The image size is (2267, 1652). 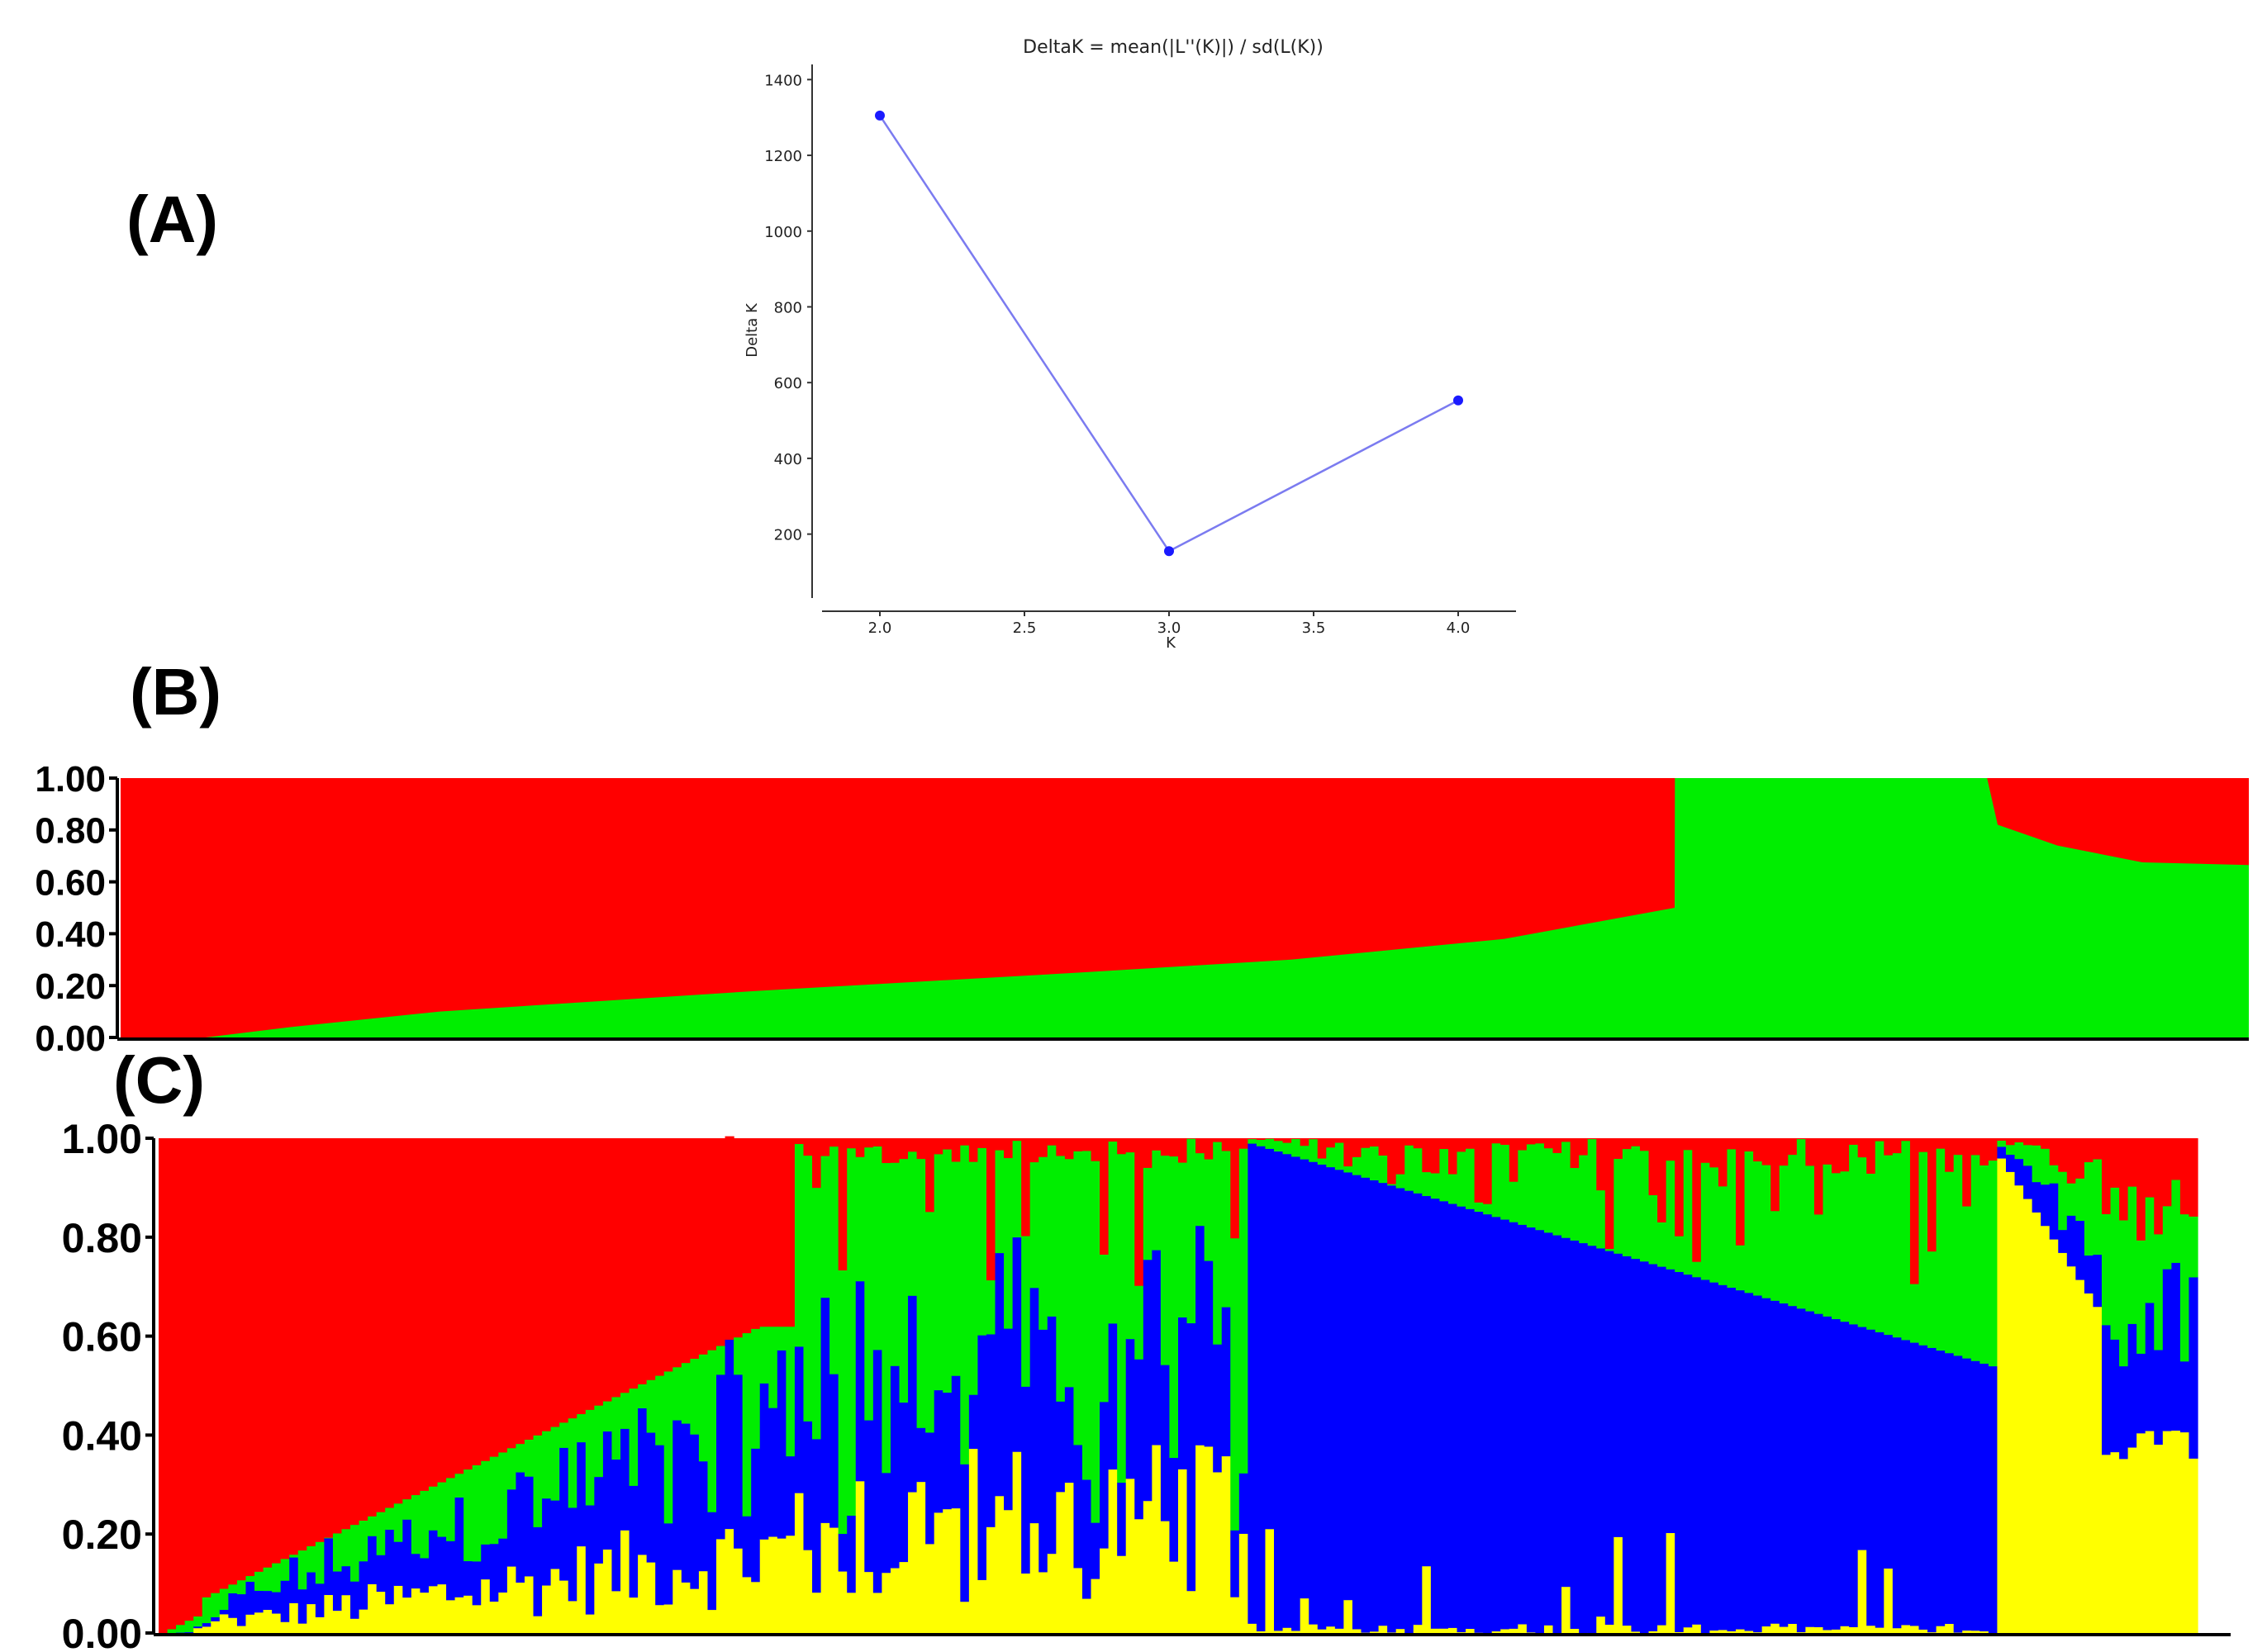 What do you see at coordinates (1459, 628) in the screenshot?
I see `chart-a-xtick-label: 4.0` at bounding box center [1459, 628].